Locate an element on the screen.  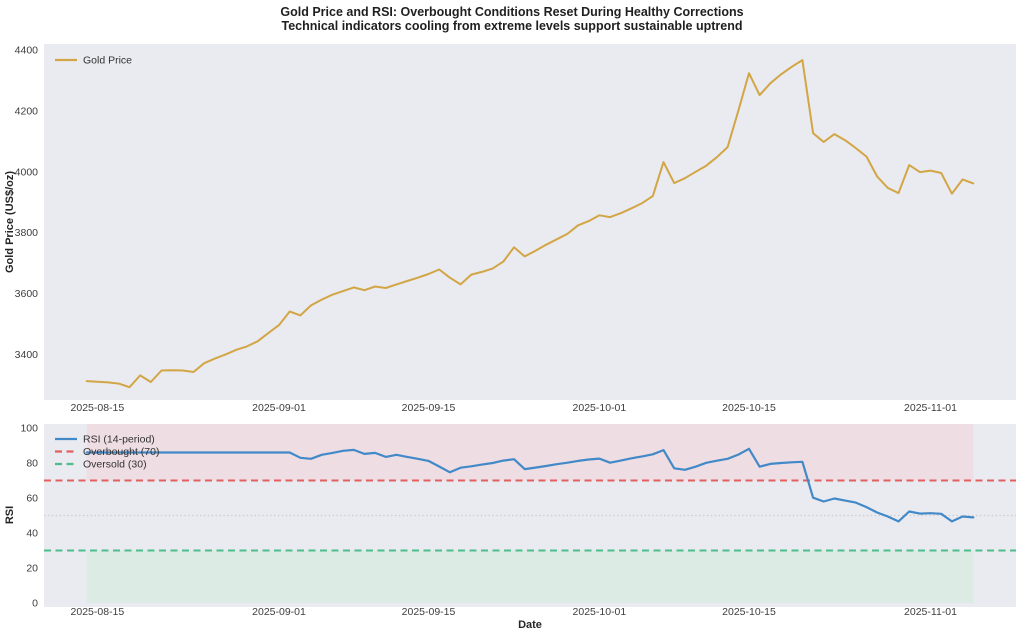
price-y-axis-label: Gold Price (US$/oz) is located at coordinates (10, 222).